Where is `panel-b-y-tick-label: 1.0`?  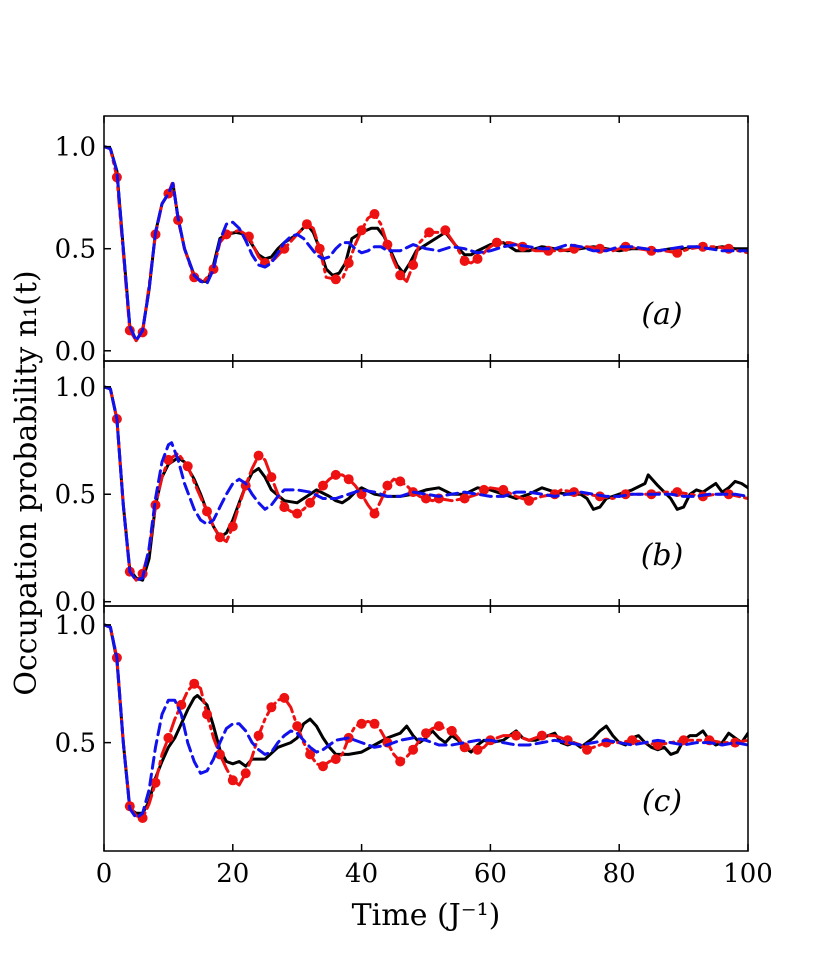 panel-b-y-tick-label: 1.0 is located at coordinates (75, 388).